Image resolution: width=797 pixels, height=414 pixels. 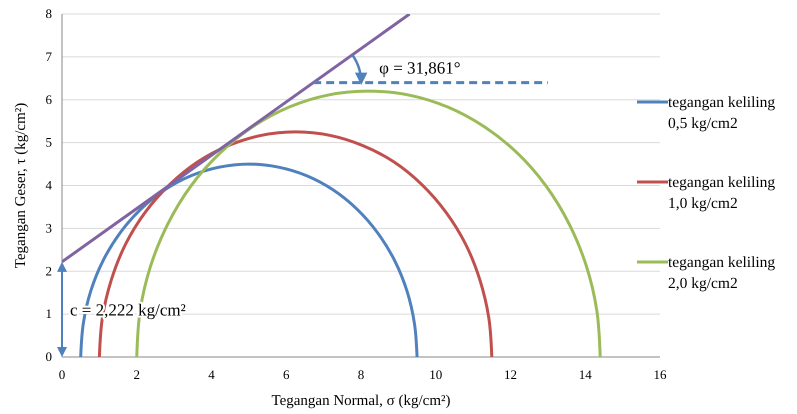 I want to click on x-tick-label: 16, so click(x=660, y=374).